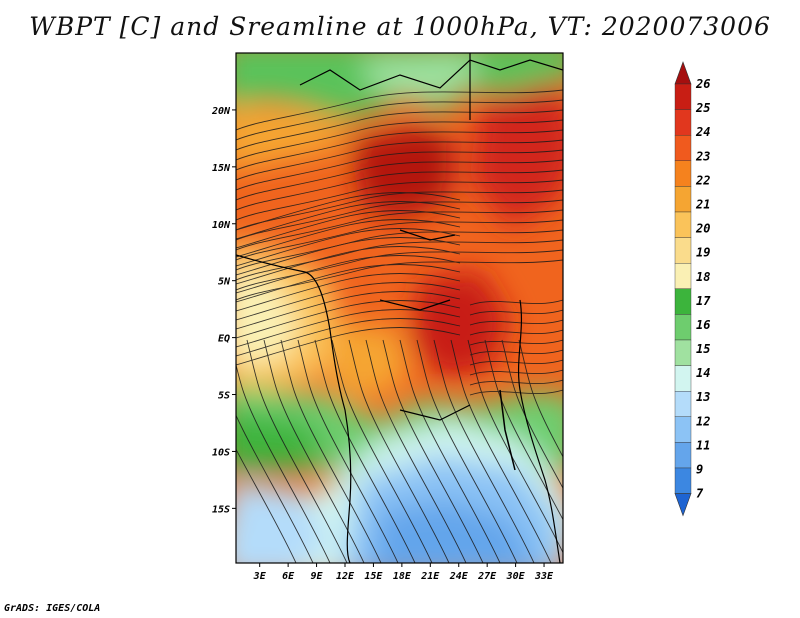 This screenshot has width=800, height=618. I want to click on lon-label: 30E, so click(516, 576).